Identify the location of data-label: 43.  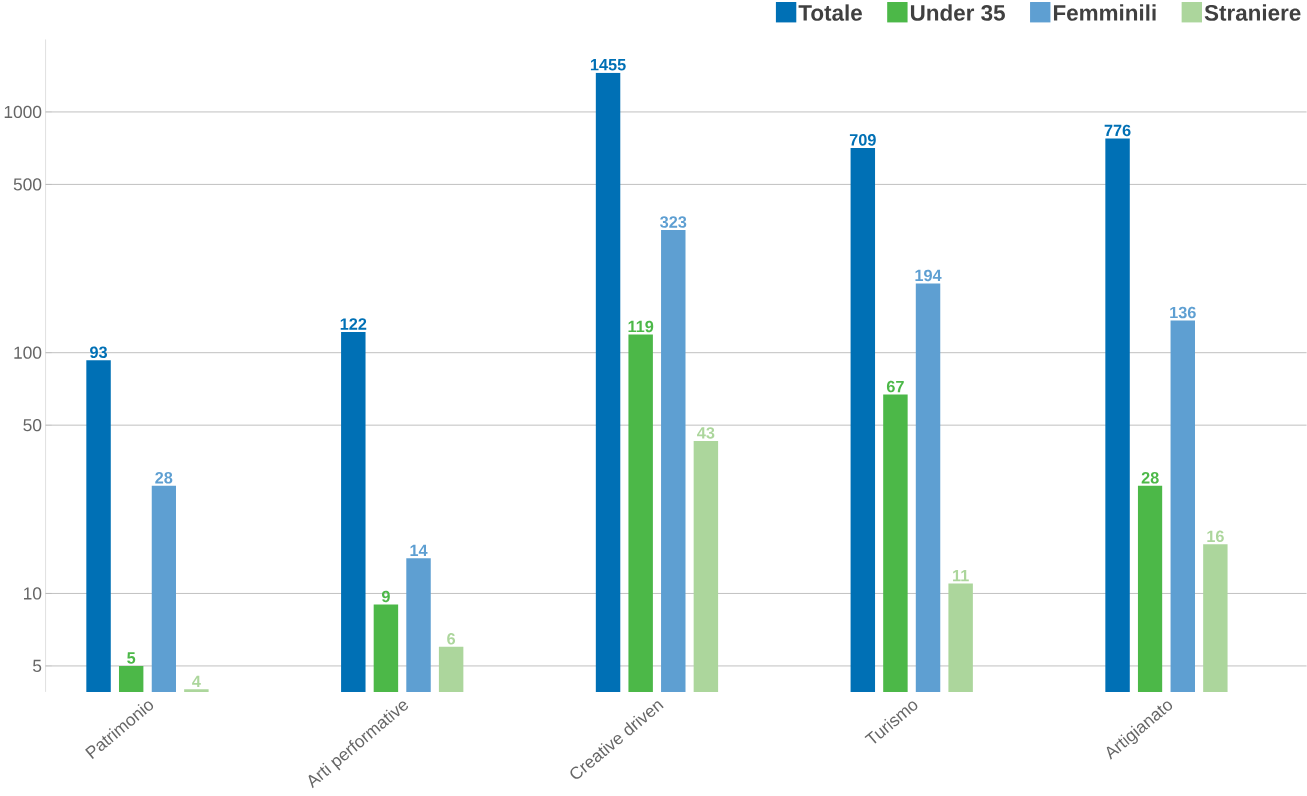
(706, 433).